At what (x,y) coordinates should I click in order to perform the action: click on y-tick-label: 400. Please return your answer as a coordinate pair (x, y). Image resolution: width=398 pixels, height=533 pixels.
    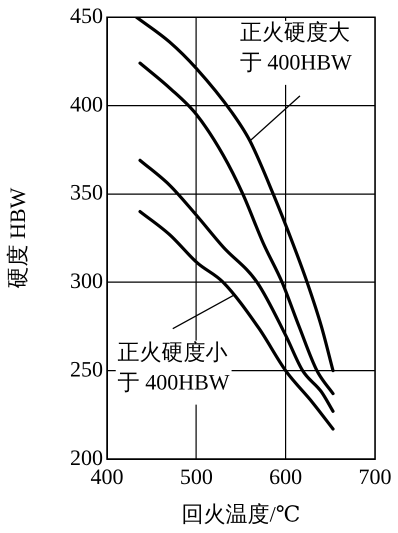
    Looking at the image, I should click on (86, 103).